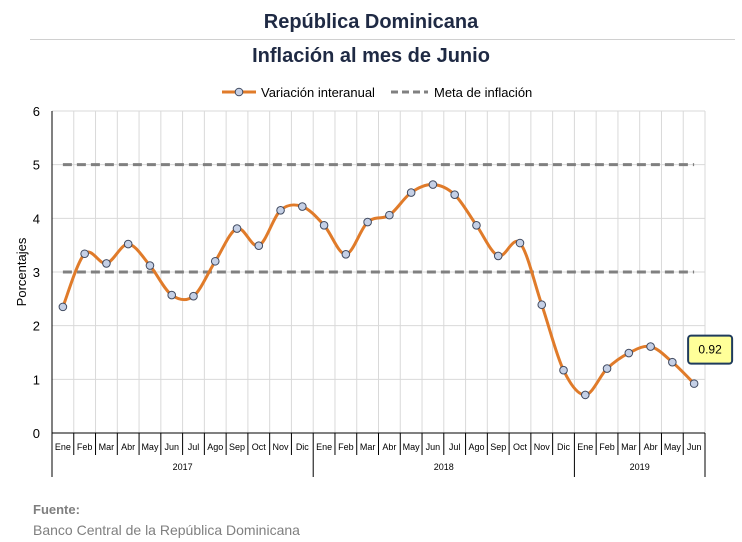  I want to click on y-tick-label: 0, so click(36, 433).